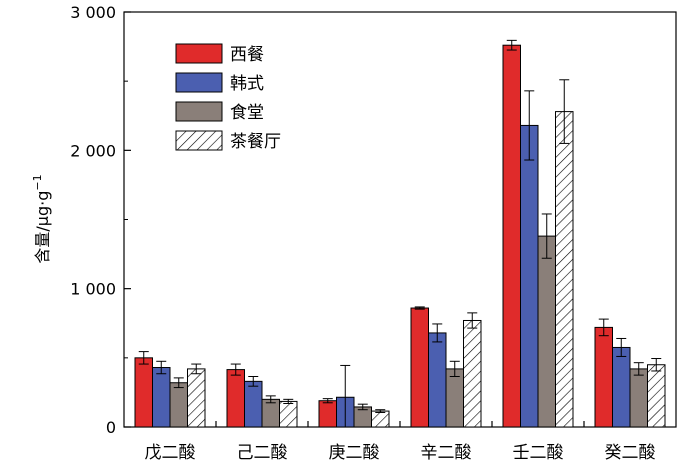 Image resolution: width=700 pixels, height=472 pixels. Describe the element at coordinates (93, 289) in the screenshot. I see `y-tick-label: 1 000` at that location.